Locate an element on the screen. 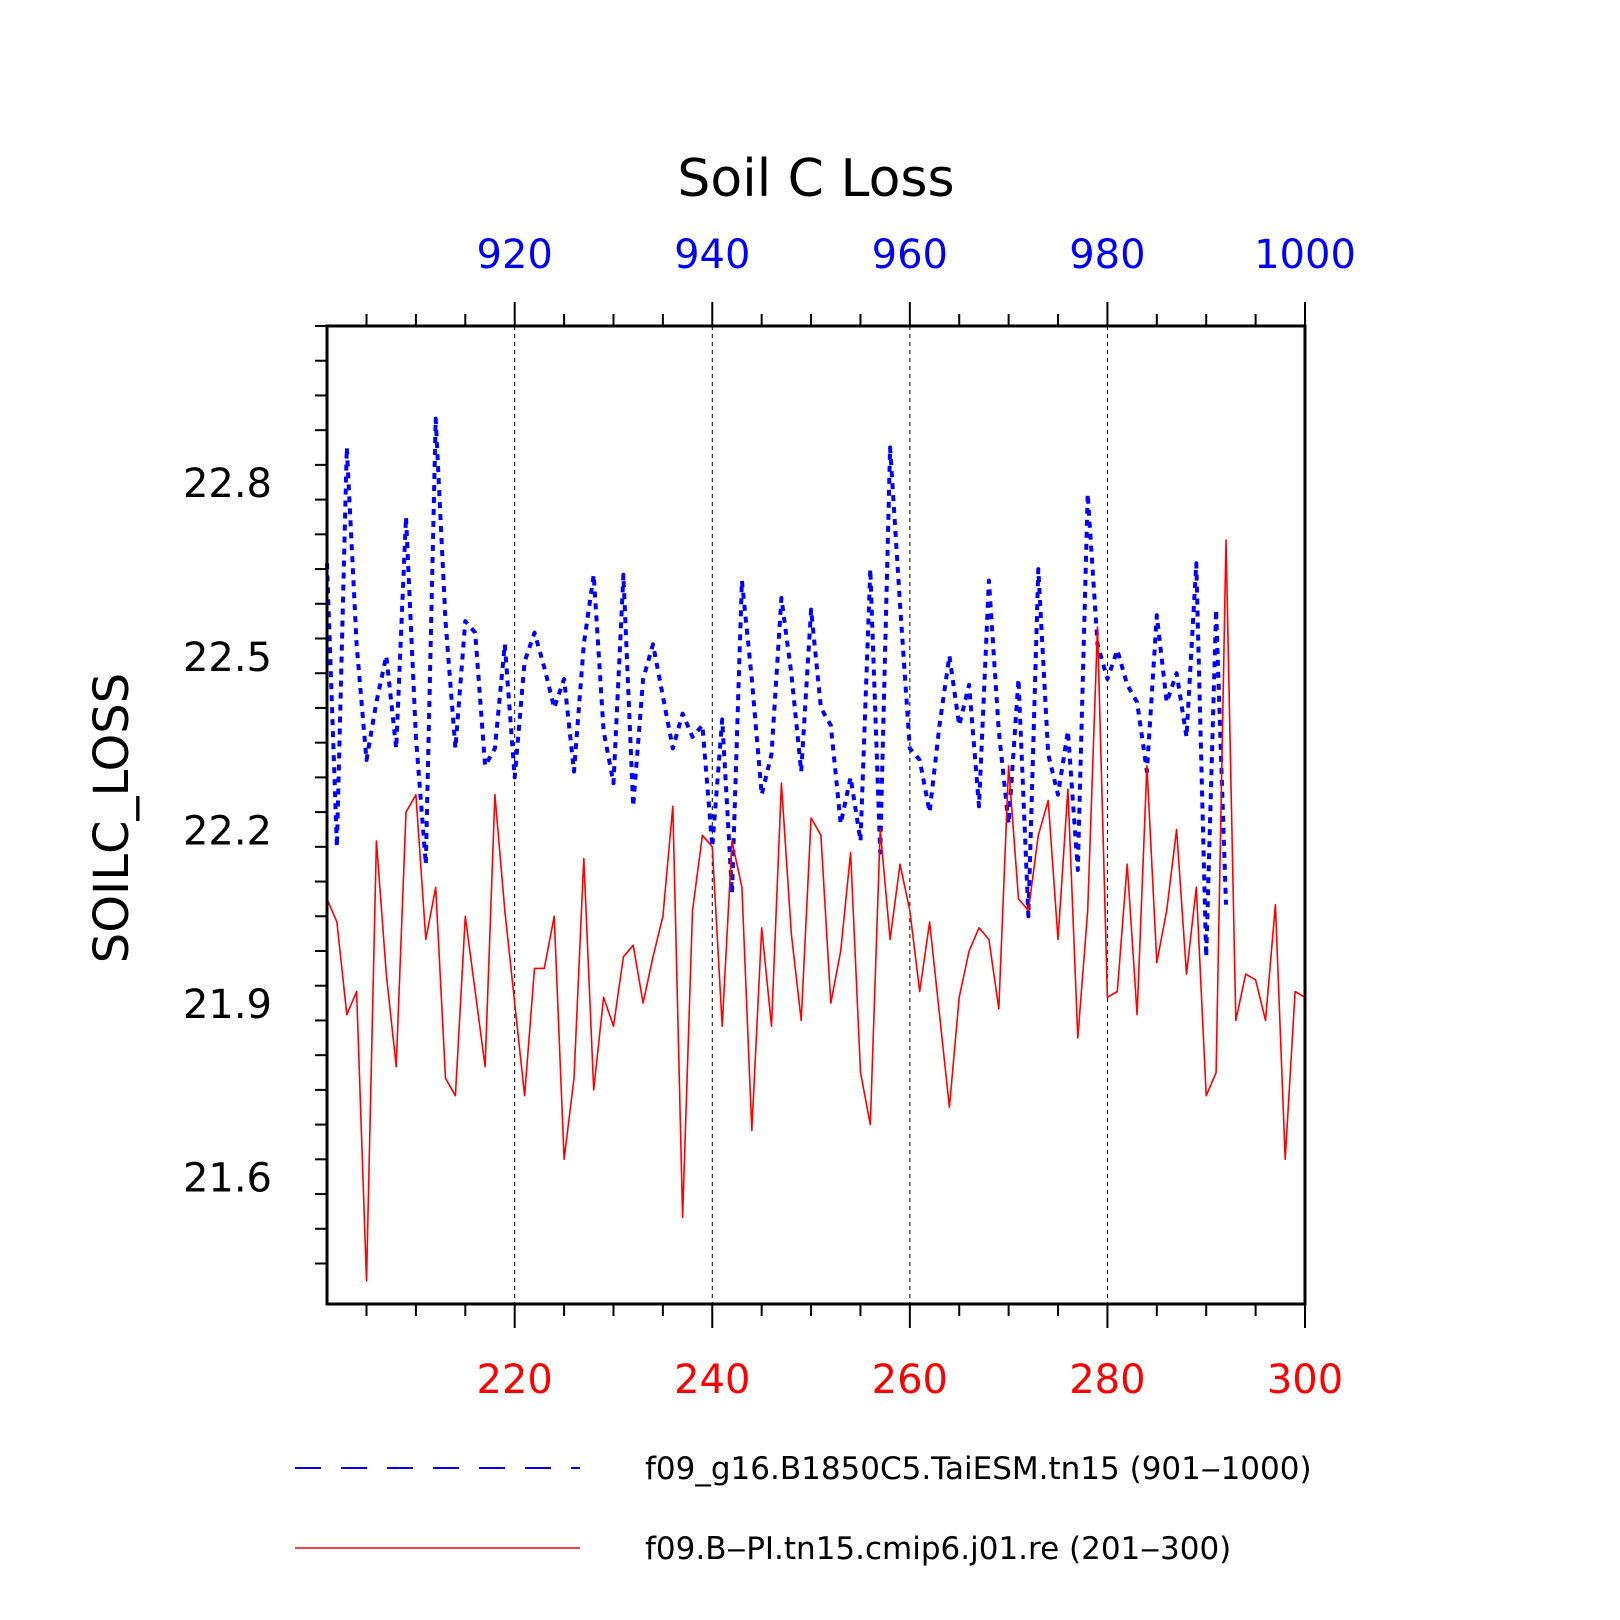 The width and height of the screenshot is (1620, 1620). top-tick-label: 960 is located at coordinates (910, 255).